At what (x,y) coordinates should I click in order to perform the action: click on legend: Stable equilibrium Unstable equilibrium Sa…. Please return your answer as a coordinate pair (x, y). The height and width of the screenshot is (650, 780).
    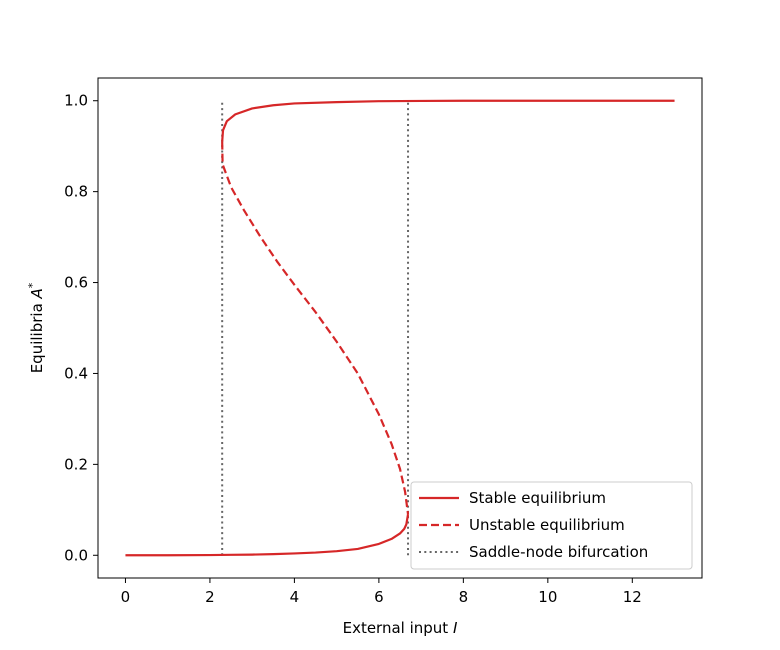
    Looking at the image, I should click on (551, 525).